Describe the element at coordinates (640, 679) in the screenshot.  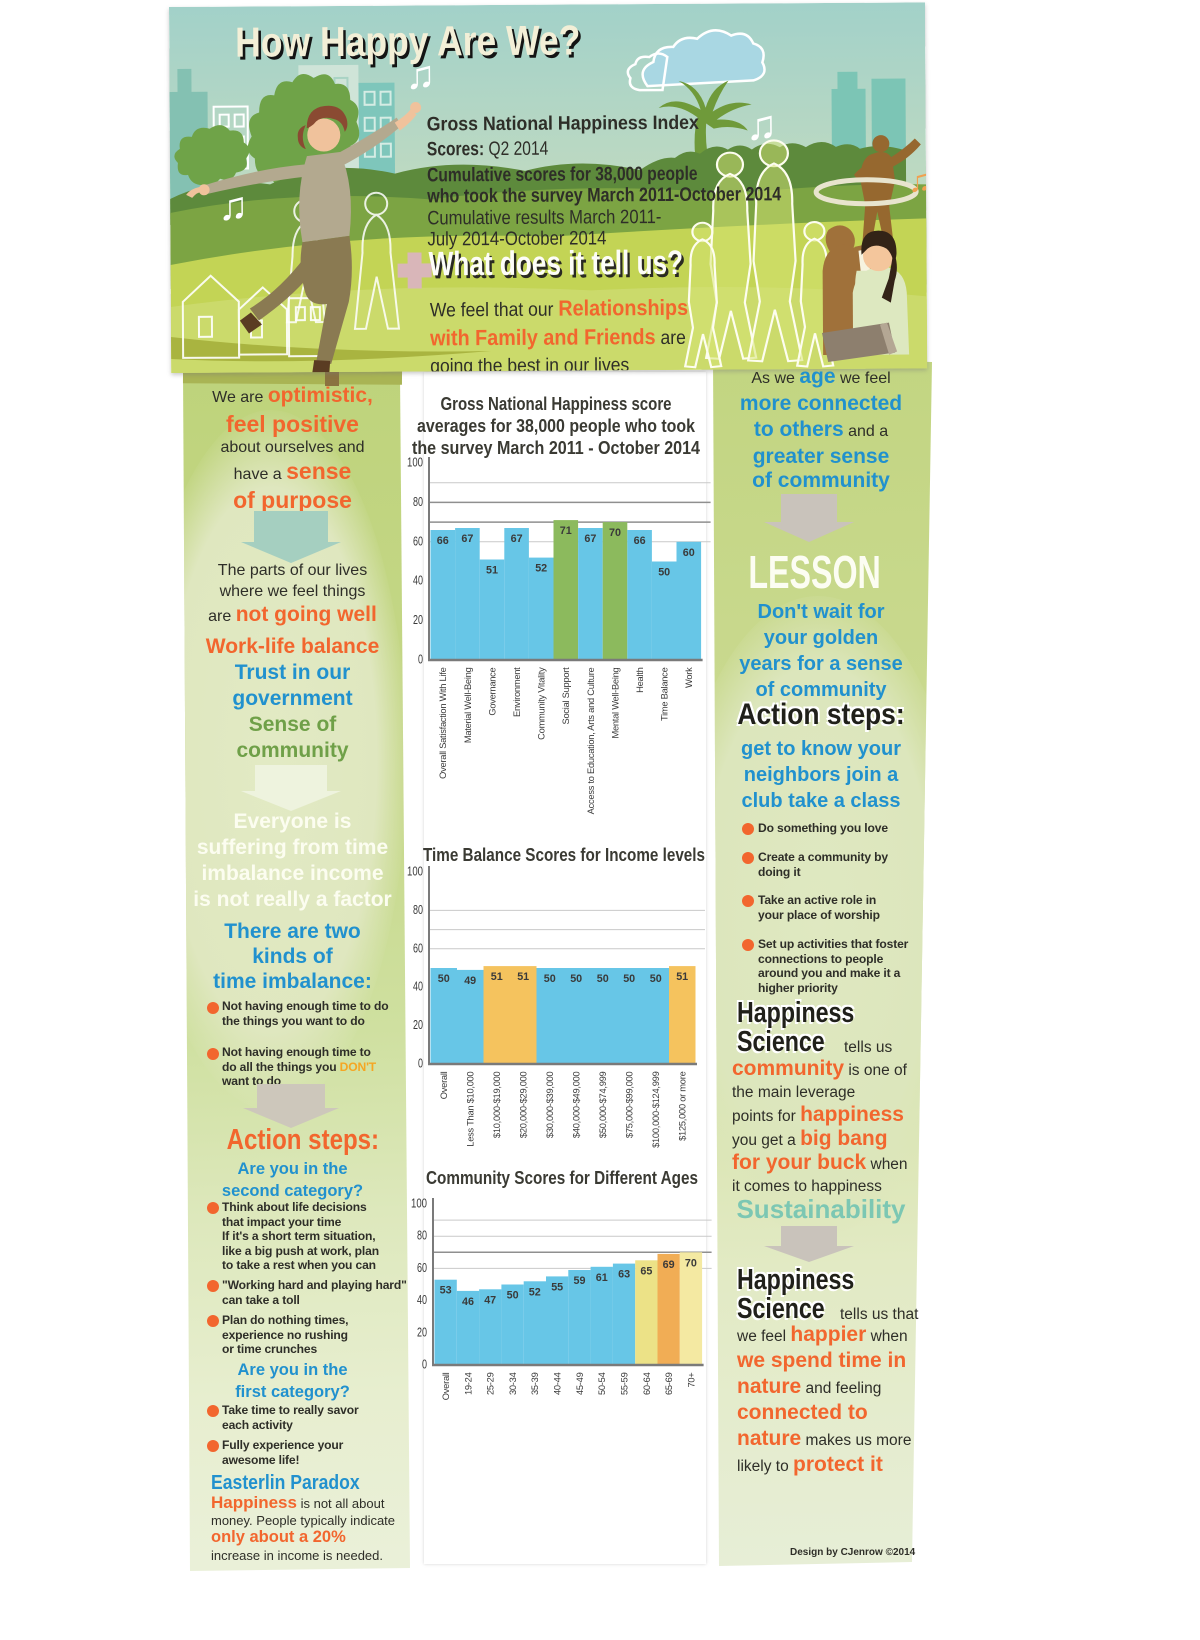
I see `svg-text: Health` at that location.